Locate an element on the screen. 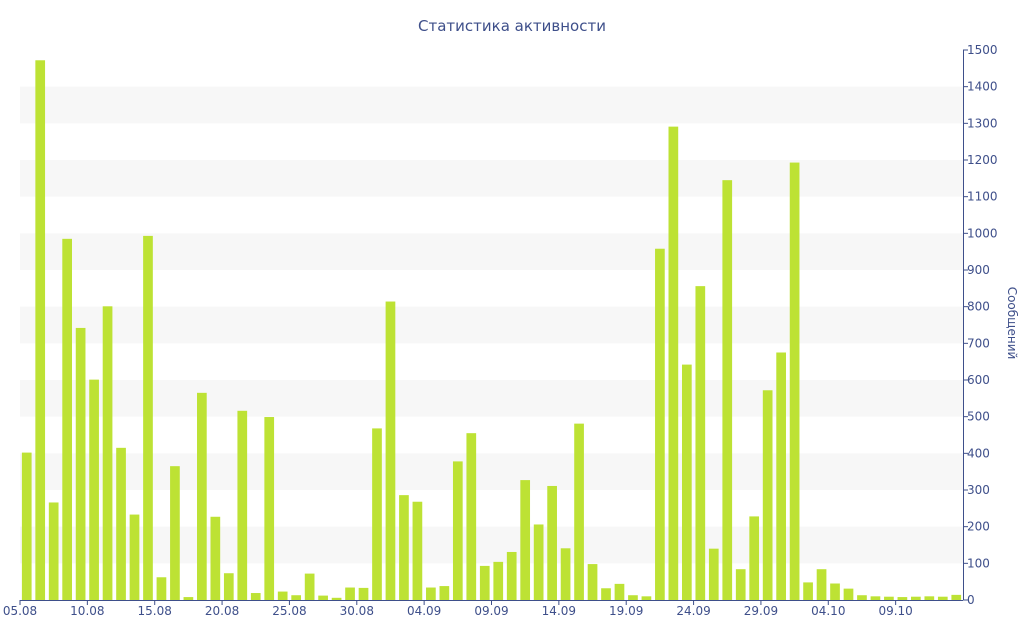  x-tick-label: 15.08 is located at coordinates (155, 611).